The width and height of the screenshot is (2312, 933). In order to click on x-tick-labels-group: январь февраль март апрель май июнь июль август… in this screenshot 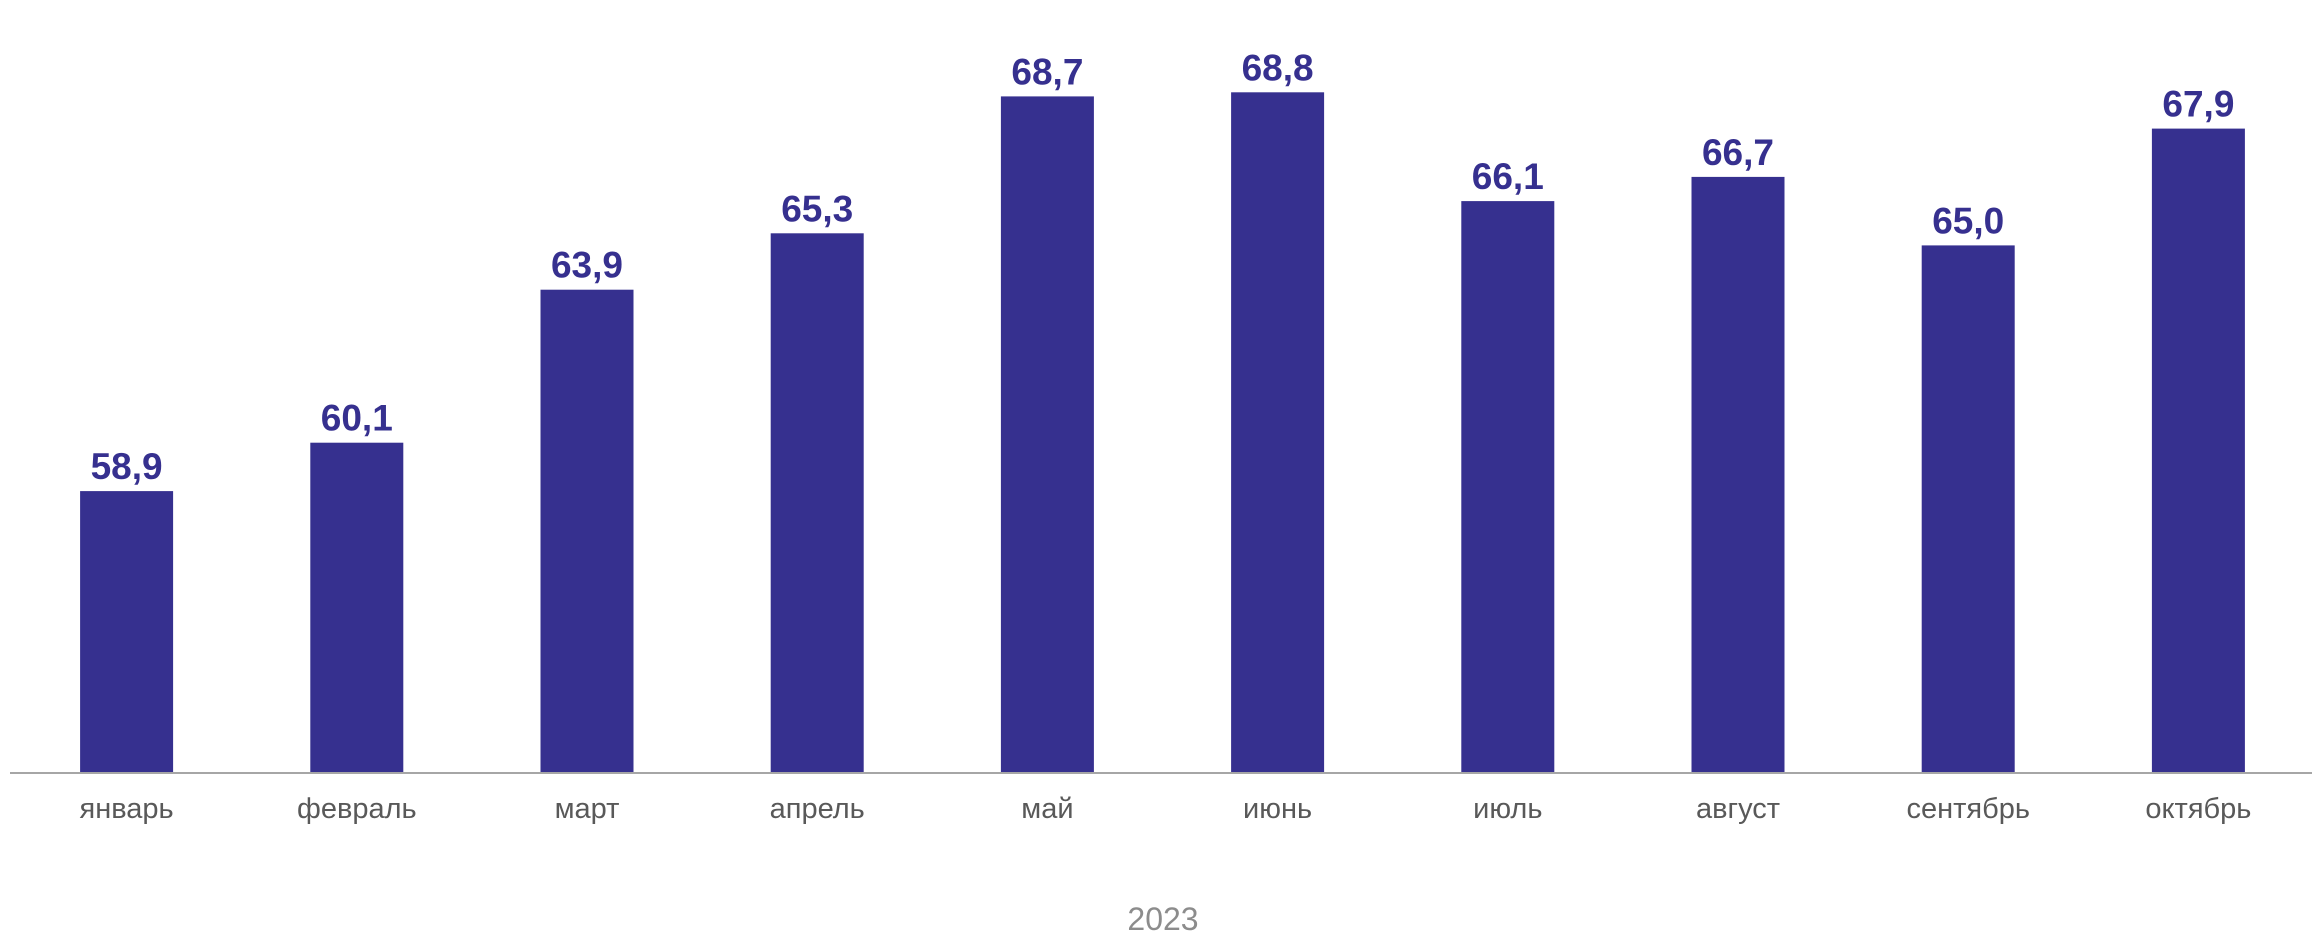, I will do `click(1166, 809)`.